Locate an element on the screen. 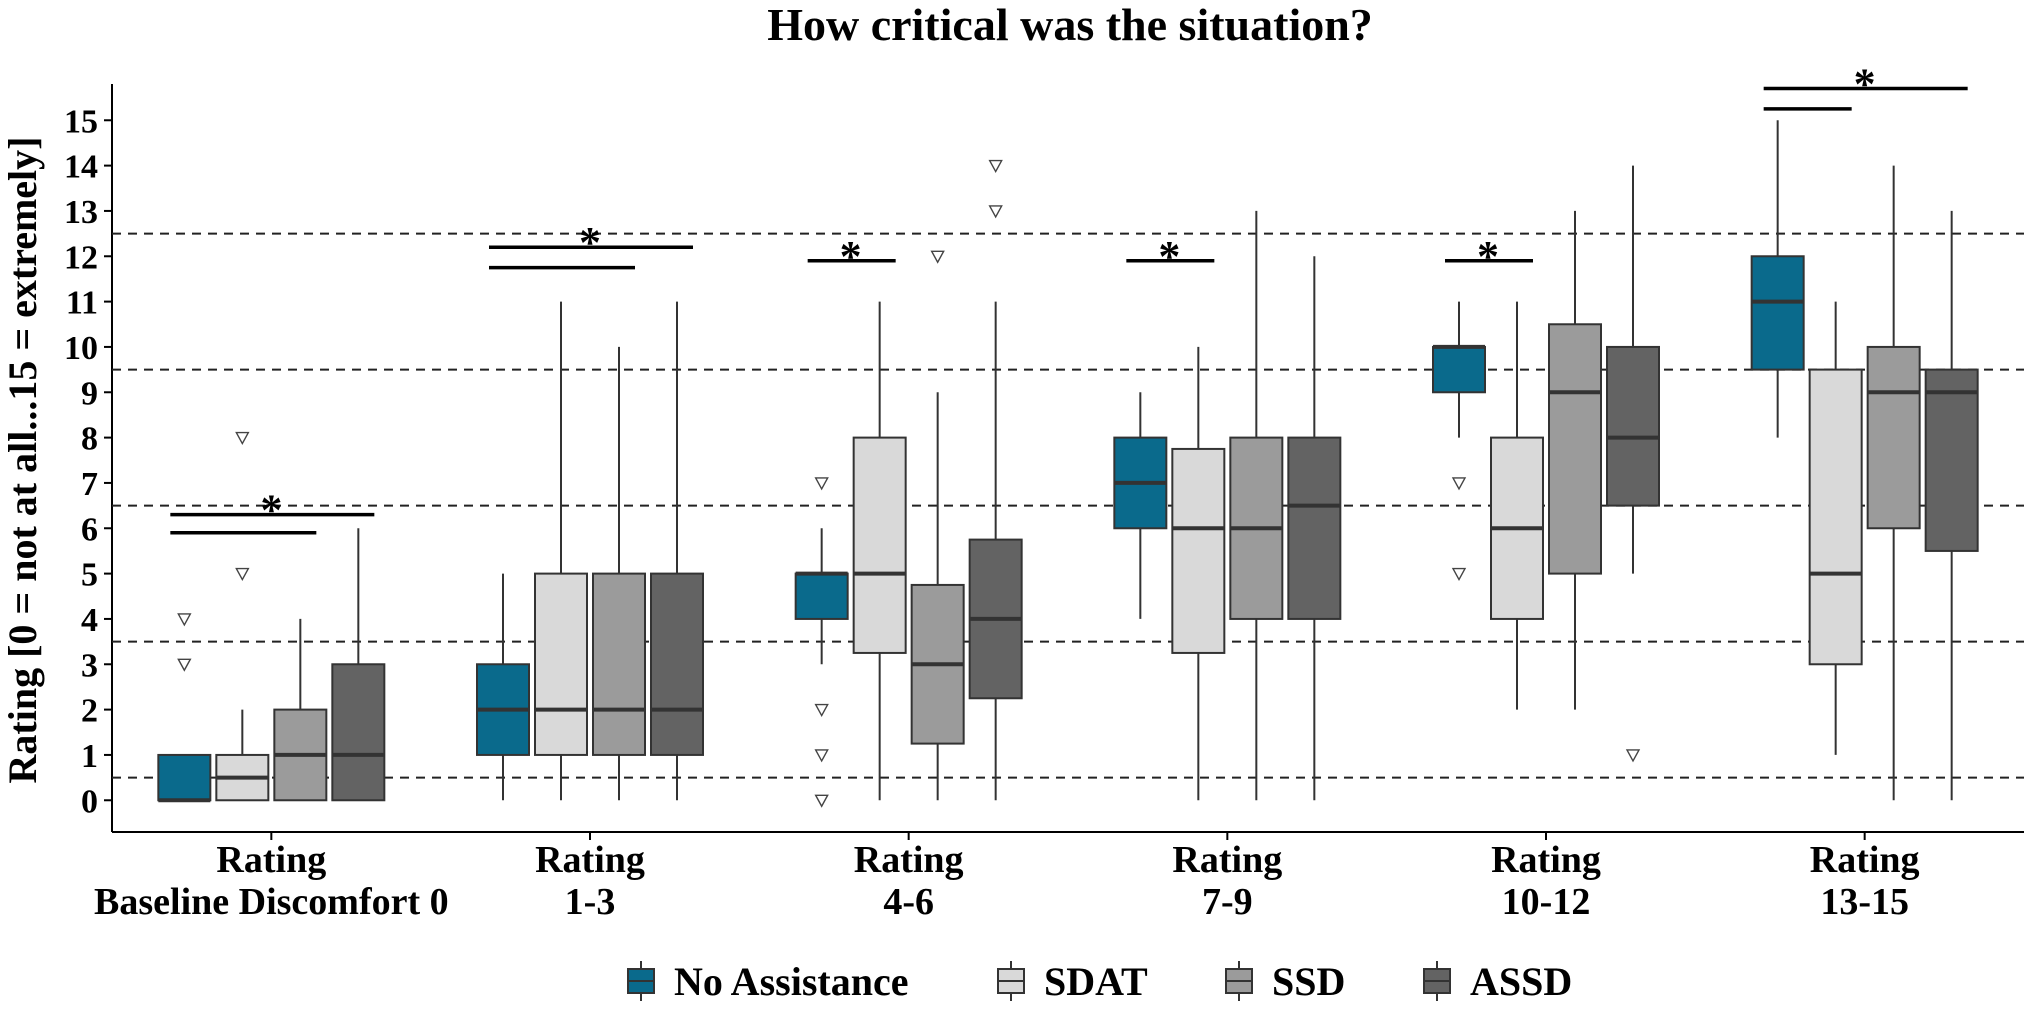 The image size is (2032, 1009). y-tick-label: 6 is located at coordinates (89, 529).